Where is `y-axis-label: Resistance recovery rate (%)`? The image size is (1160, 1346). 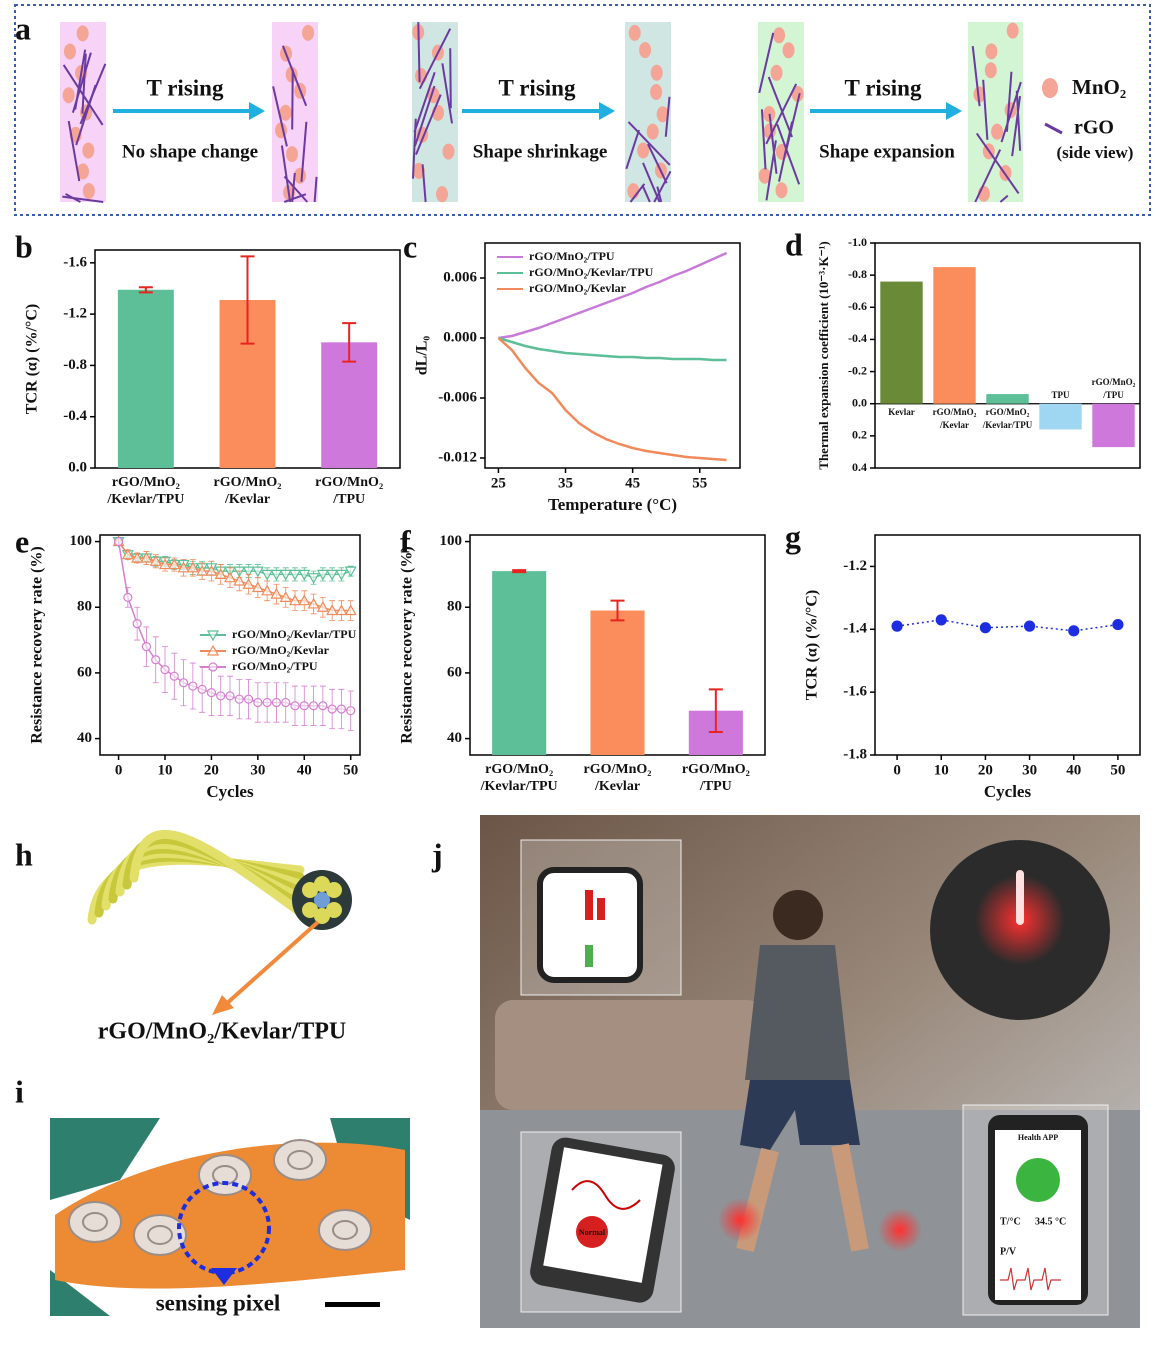
y-axis-label: Resistance recovery rate (%) is located at coordinates (37, 644).